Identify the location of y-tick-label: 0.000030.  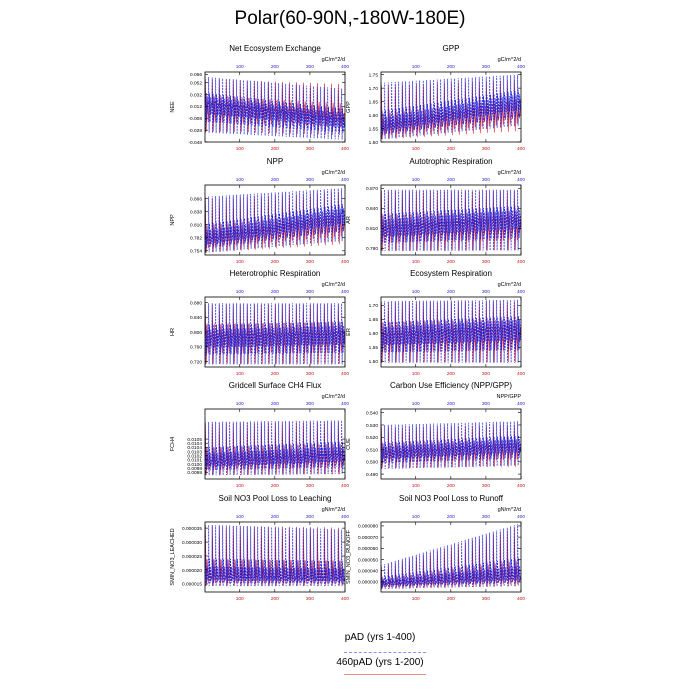
(368, 583).